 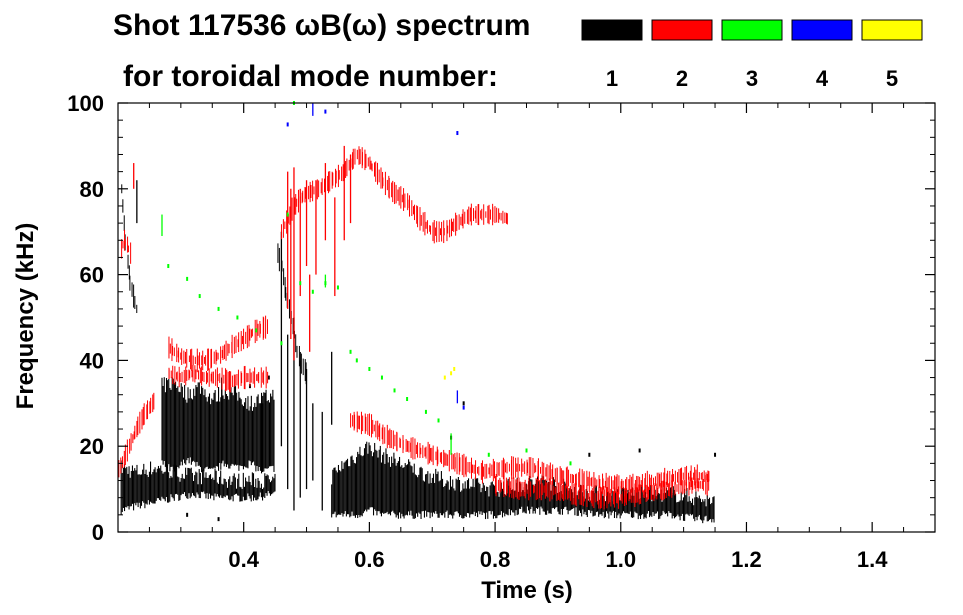 What do you see at coordinates (243, 559) in the screenshot?
I see `x-tick-label: 0.4` at bounding box center [243, 559].